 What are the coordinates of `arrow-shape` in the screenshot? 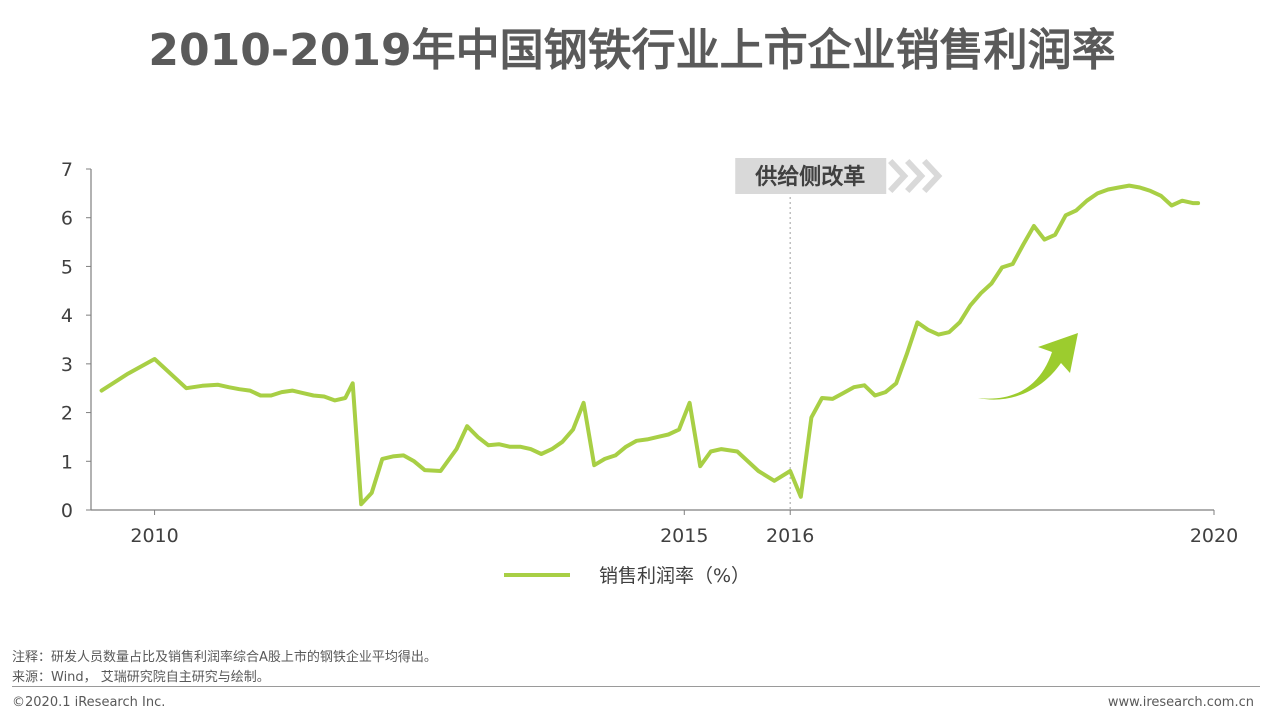 It's located at (1028, 366).